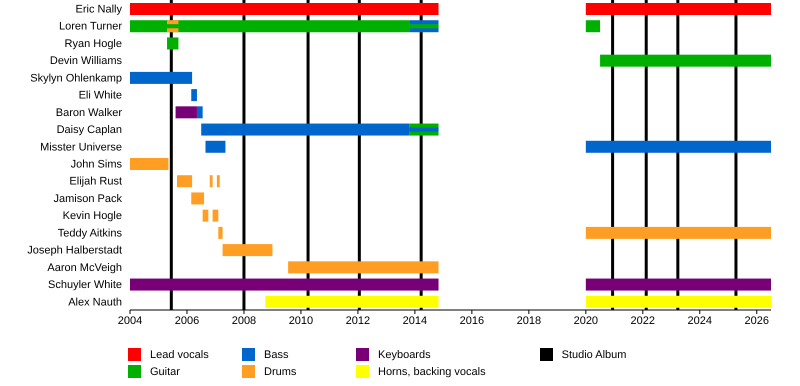  Describe the element at coordinates (187, 320) in the screenshot. I see `x-tick-label: 2006` at that location.